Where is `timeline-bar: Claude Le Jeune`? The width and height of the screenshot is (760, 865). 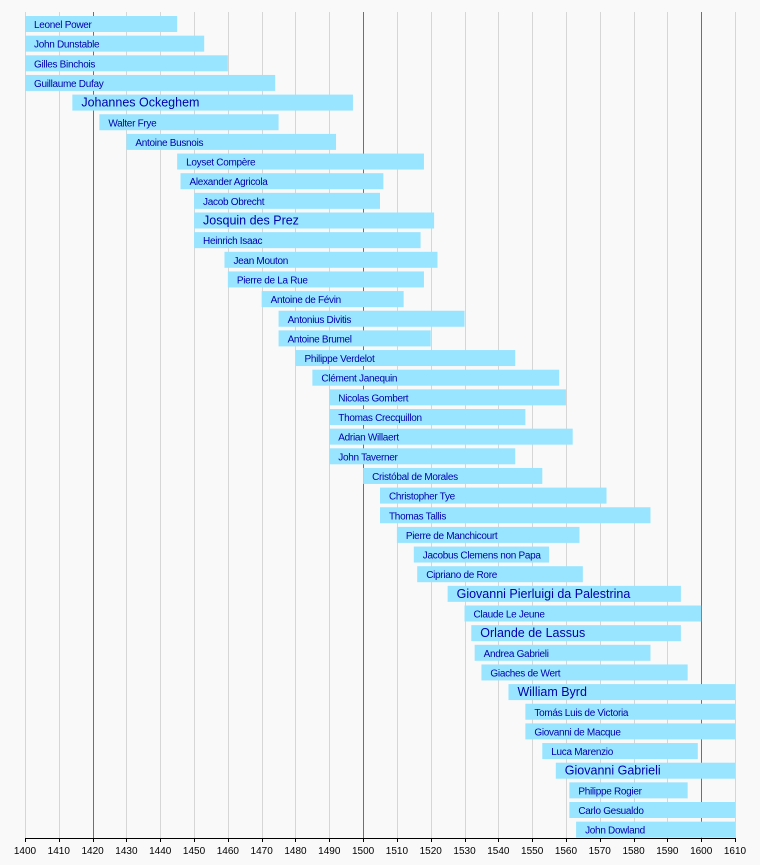 timeline-bar: Claude Le Jeune is located at coordinates (583, 613).